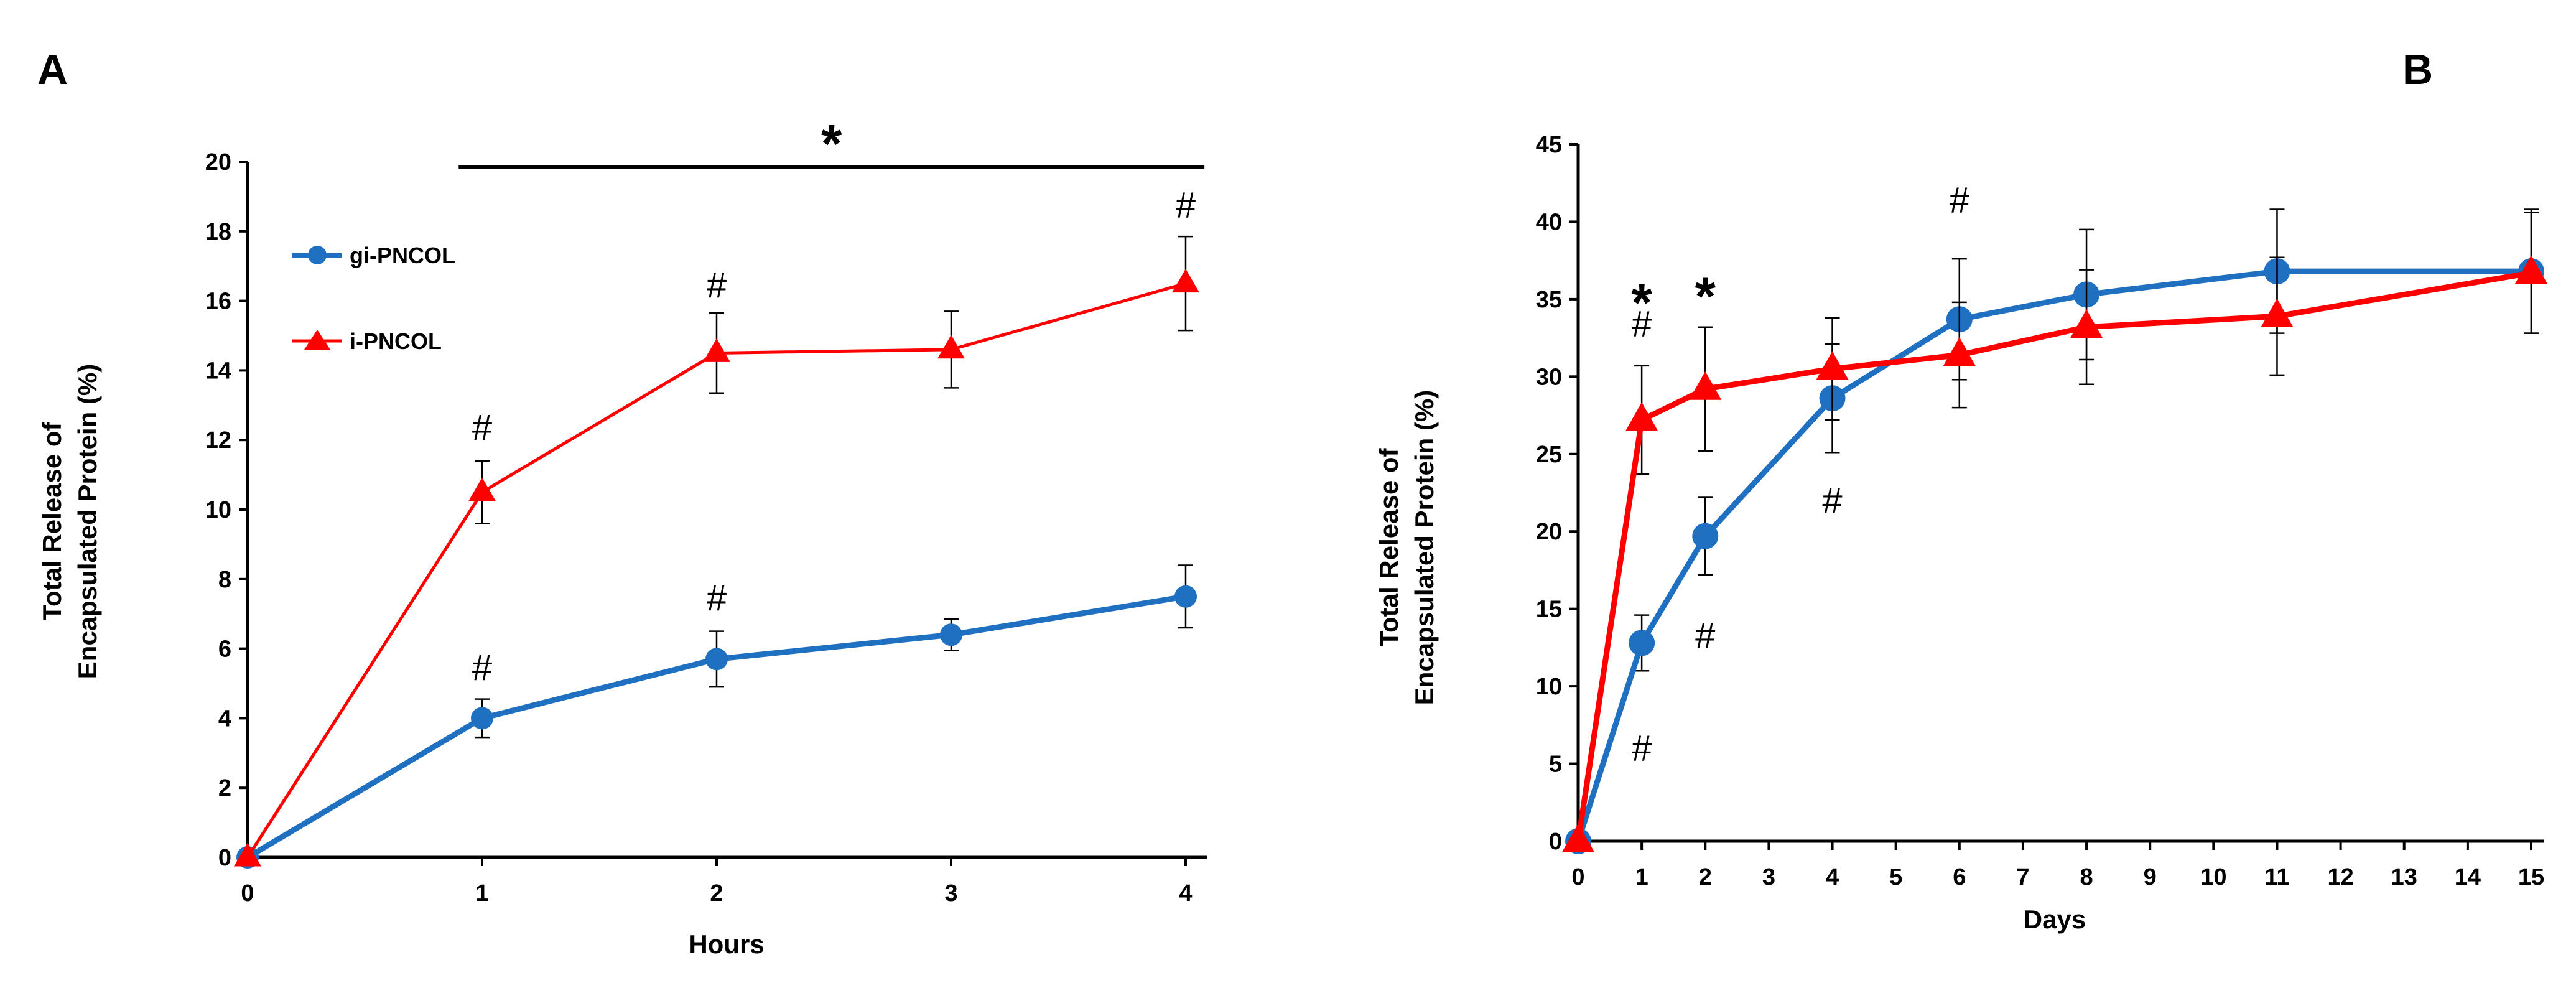 This screenshot has width=2576, height=988. Describe the element at coordinates (1549, 222) in the screenshot. I see `panel-b-y-tick-label: 40` at that location.